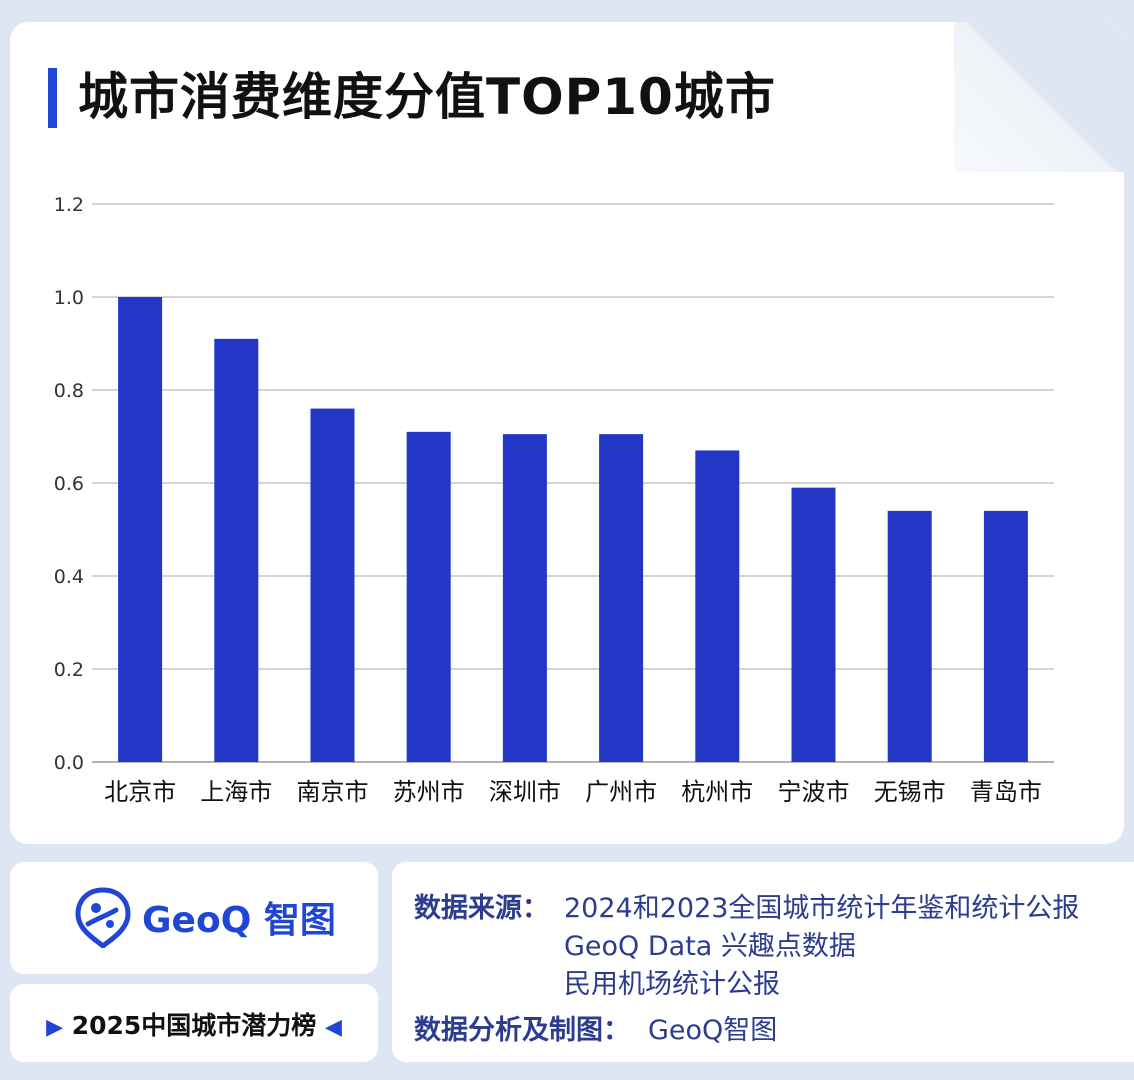 The image size is (1134, 1080). I want to click on x-category-label: 北京市, so click(140, 792).